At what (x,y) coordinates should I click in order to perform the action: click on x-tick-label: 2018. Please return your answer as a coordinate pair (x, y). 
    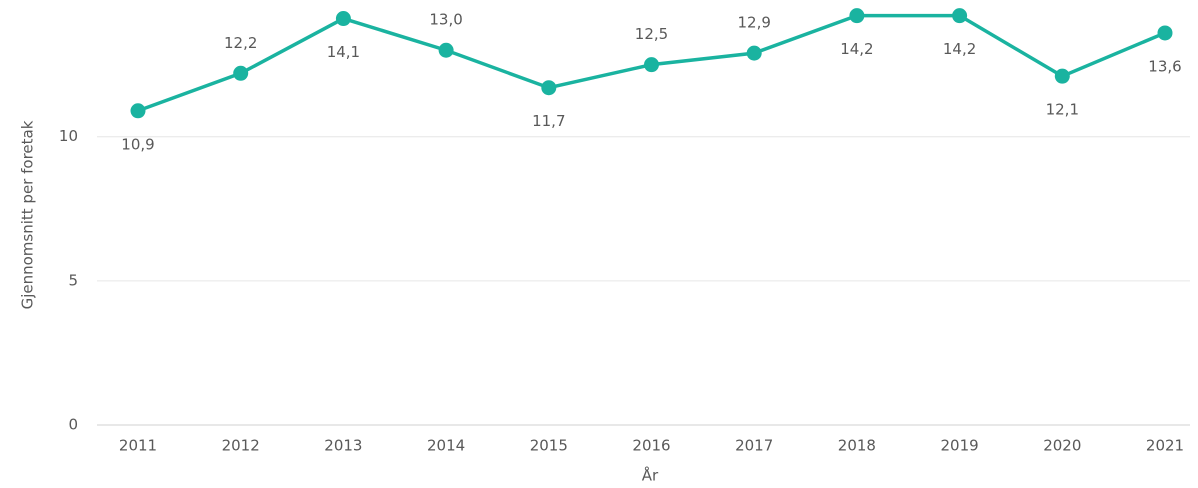
    Looking at the image, I should click on (857, 446).